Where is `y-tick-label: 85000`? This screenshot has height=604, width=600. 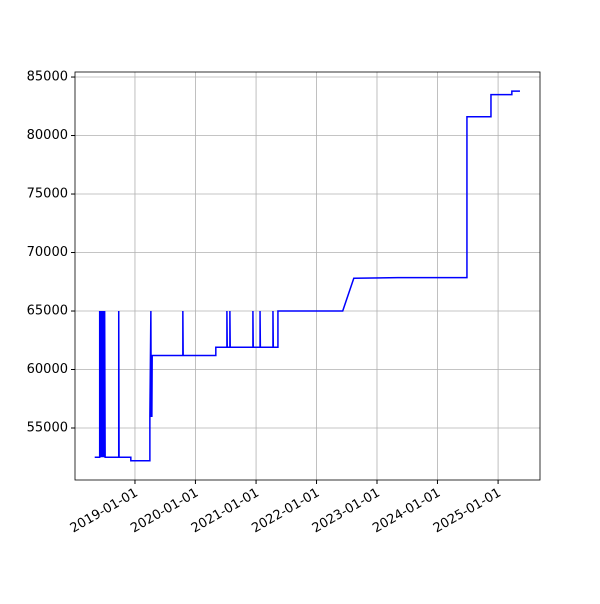 y-tick-label: 85000 is located at coordinates (47, 77).